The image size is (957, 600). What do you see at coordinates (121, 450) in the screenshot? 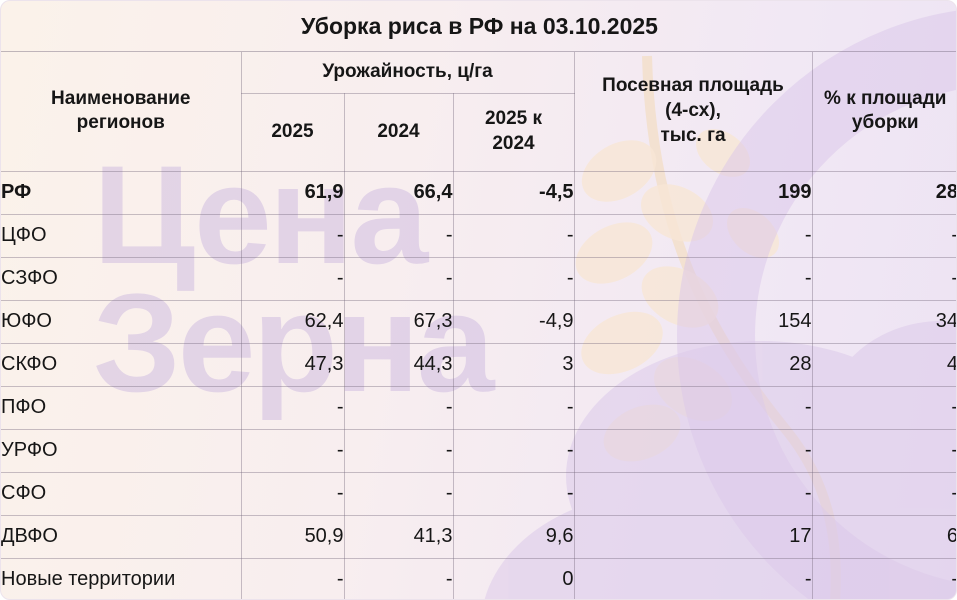
I see `region-cell: УРФО` at bounding box center [121, 450].